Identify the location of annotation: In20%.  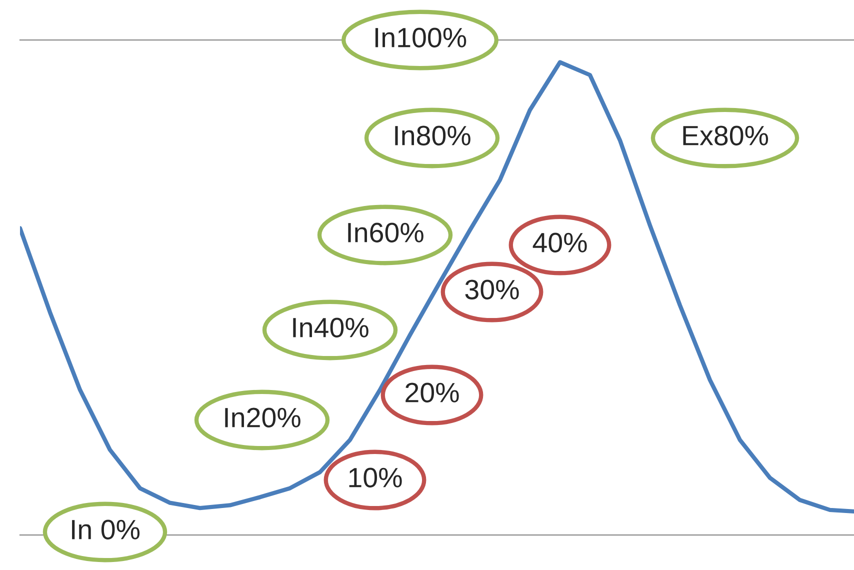
(262, 418).